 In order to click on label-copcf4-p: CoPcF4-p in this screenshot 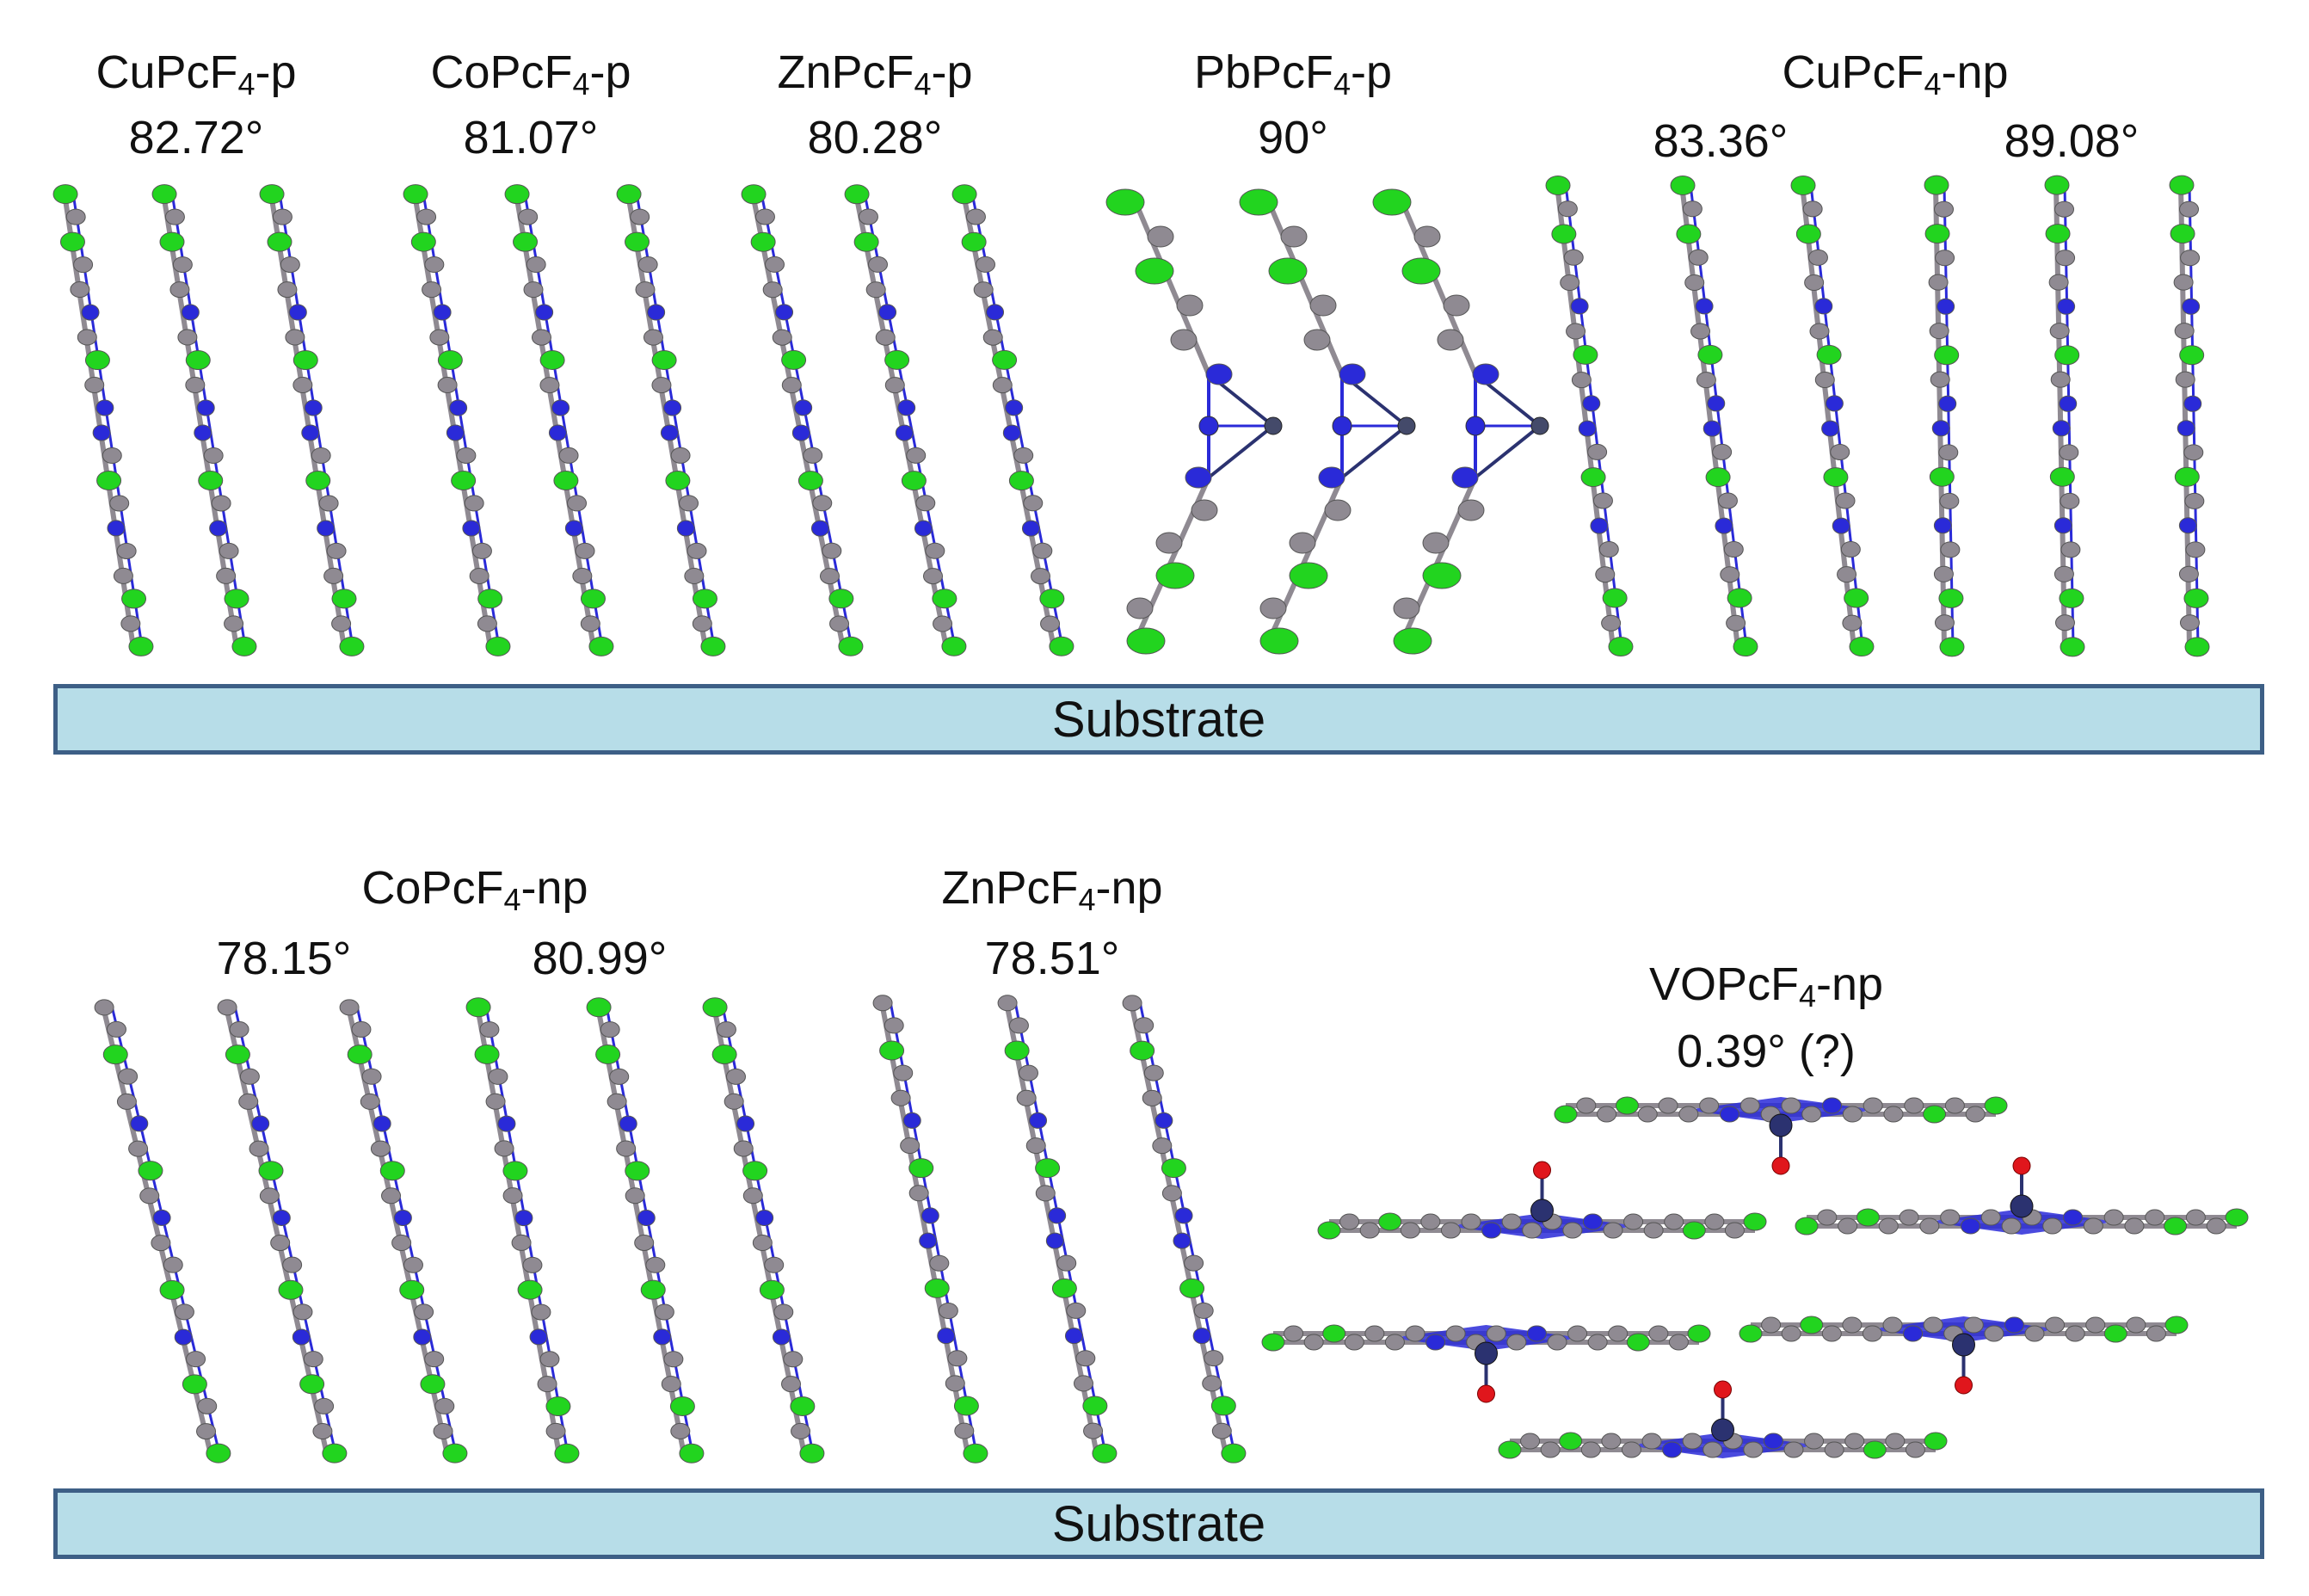, I will do `click(531, 74)`.